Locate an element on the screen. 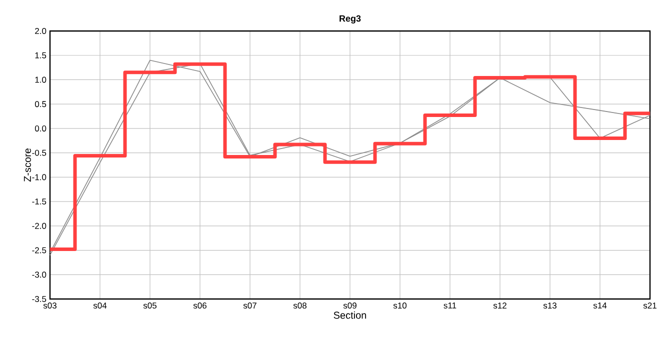  x-tick-label: s05 is located at coordinates (150, 305).